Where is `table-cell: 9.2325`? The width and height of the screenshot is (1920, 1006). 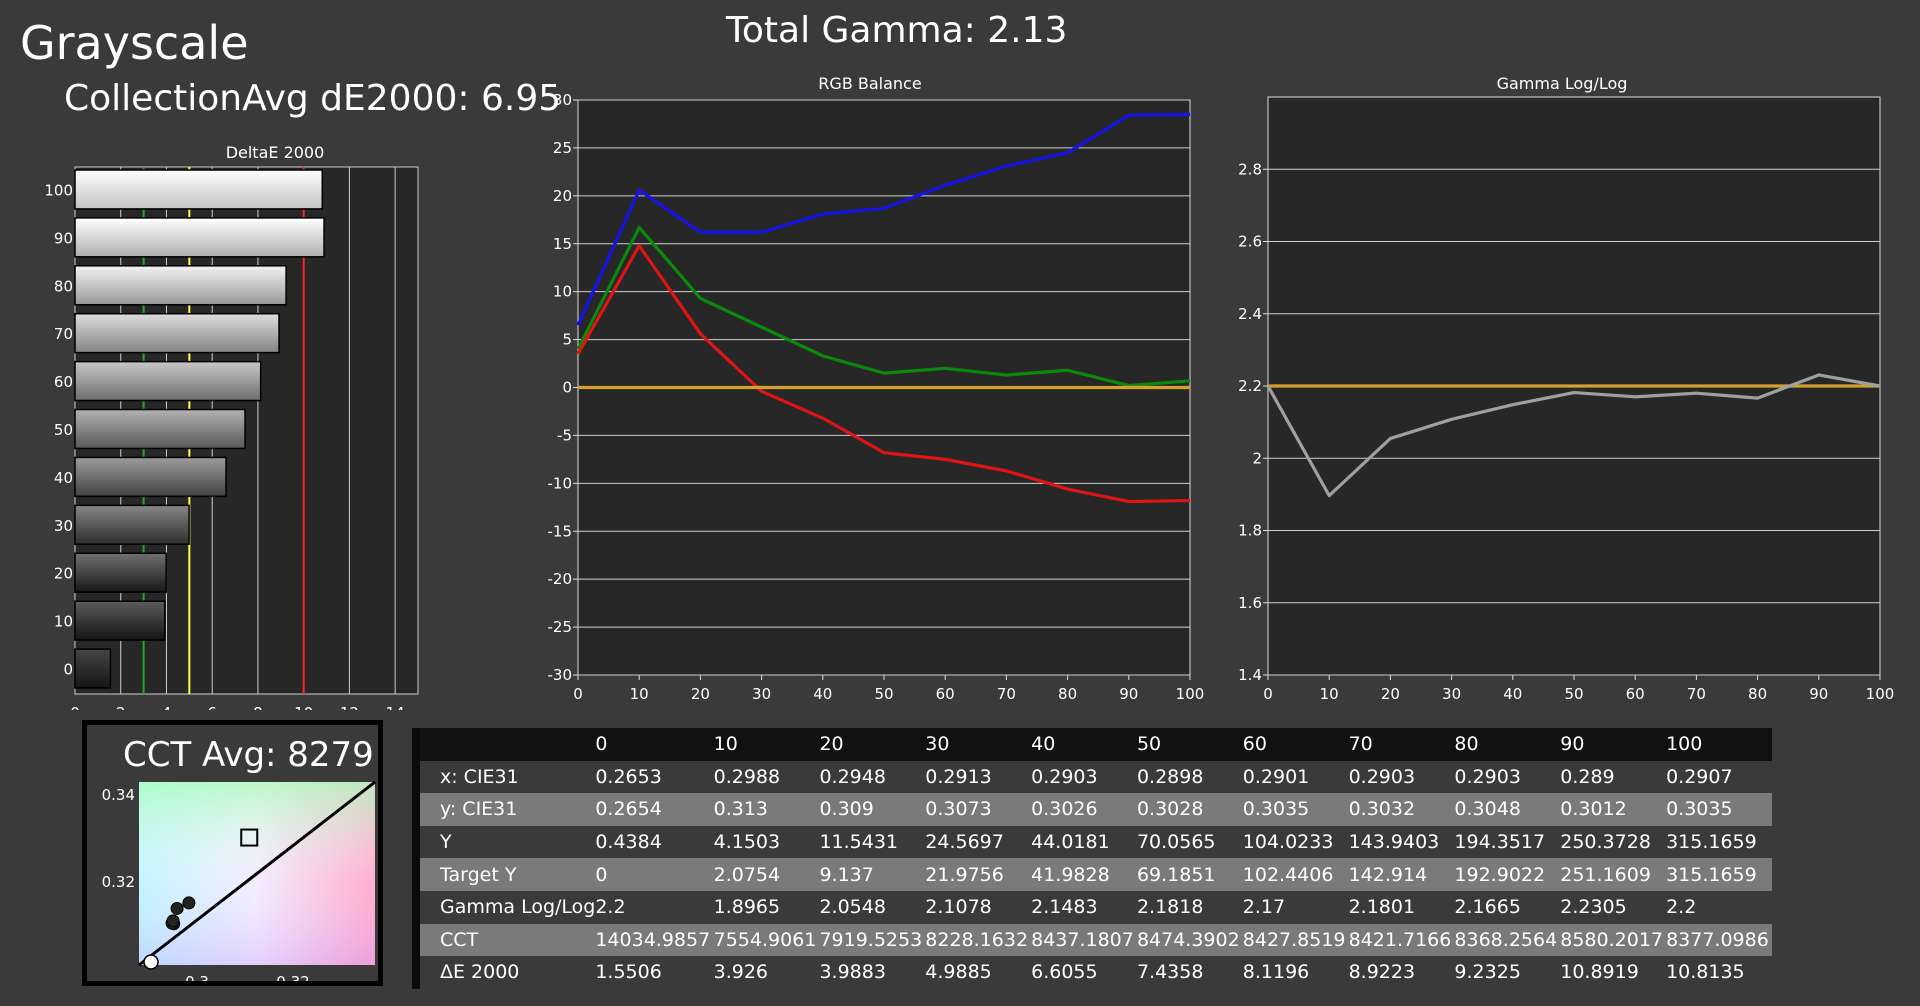 table-cell: 9.2325 is located at coordinates (1487, 972).